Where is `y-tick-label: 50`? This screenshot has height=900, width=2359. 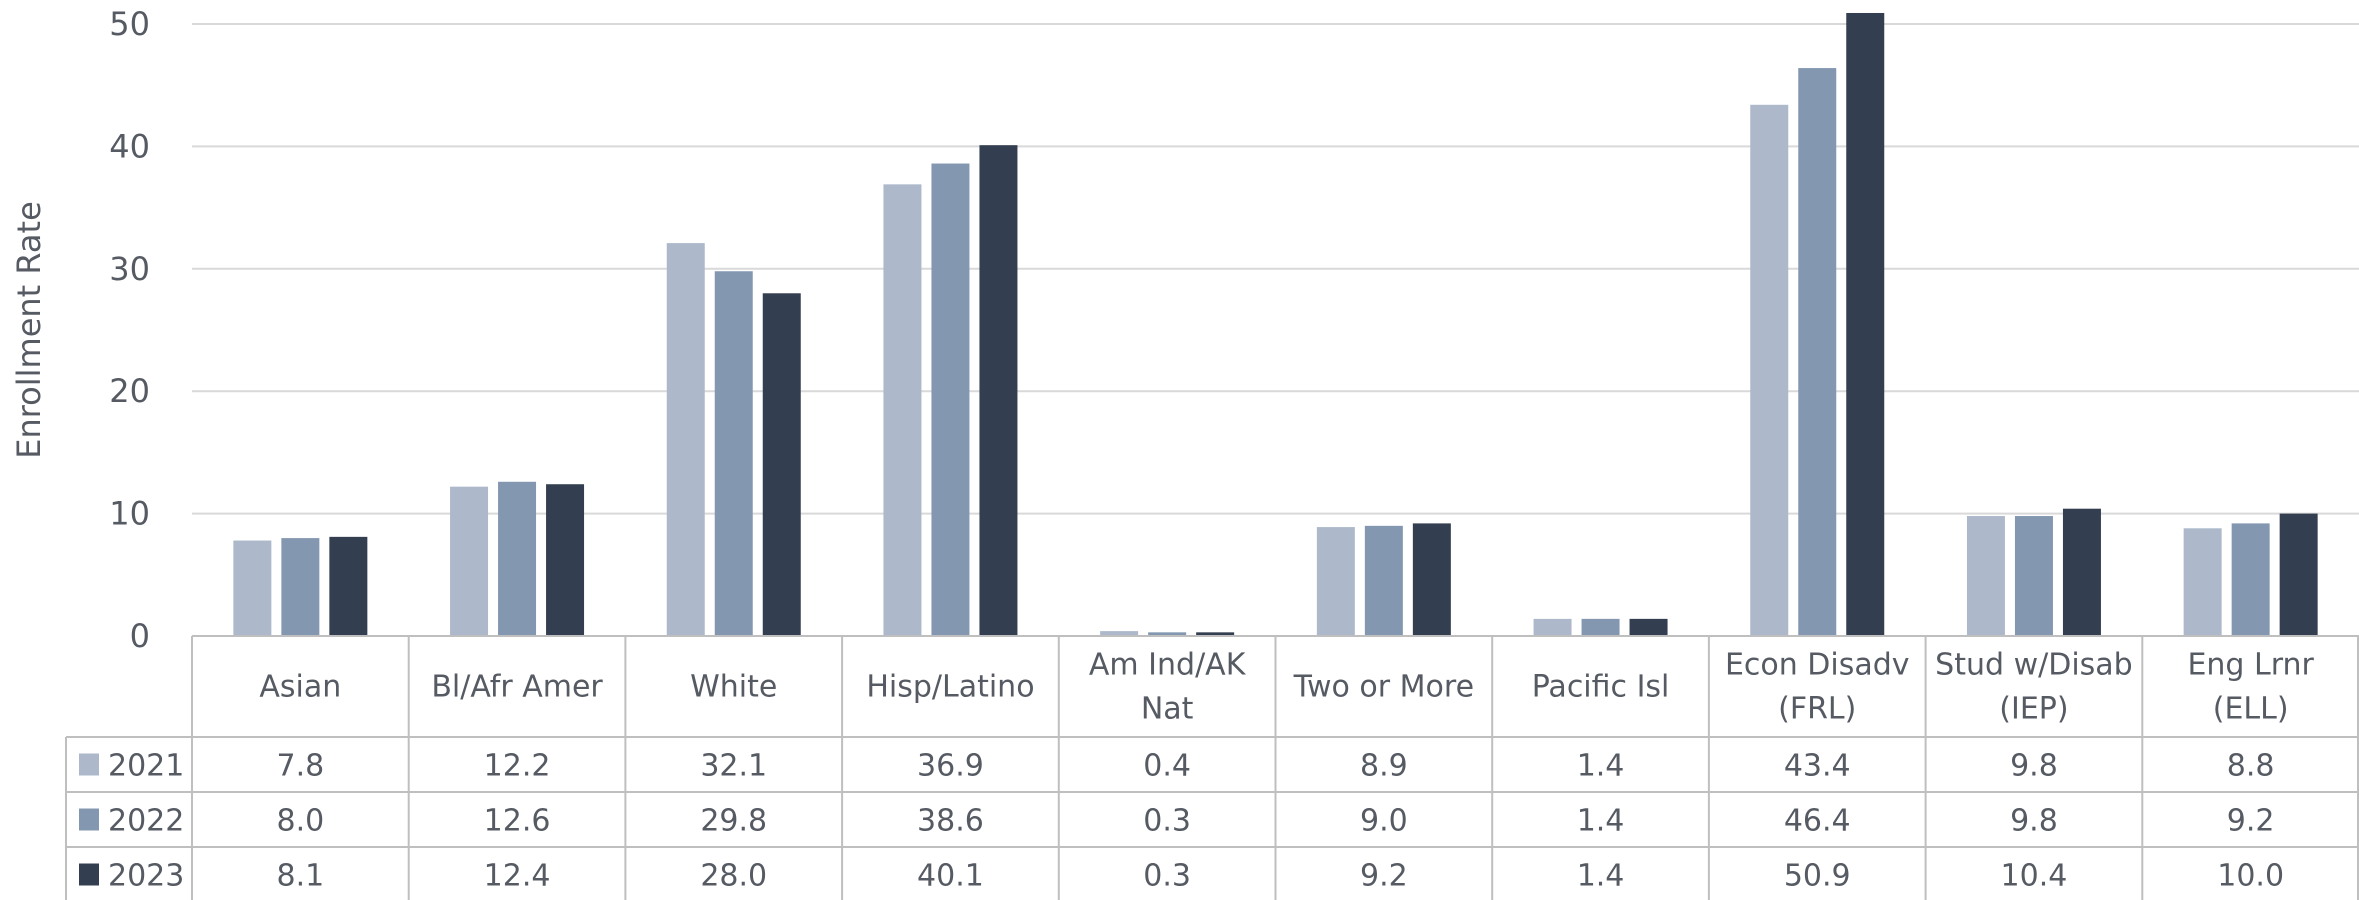 y-tick-label: 50 is located at coordinates (129, 24).